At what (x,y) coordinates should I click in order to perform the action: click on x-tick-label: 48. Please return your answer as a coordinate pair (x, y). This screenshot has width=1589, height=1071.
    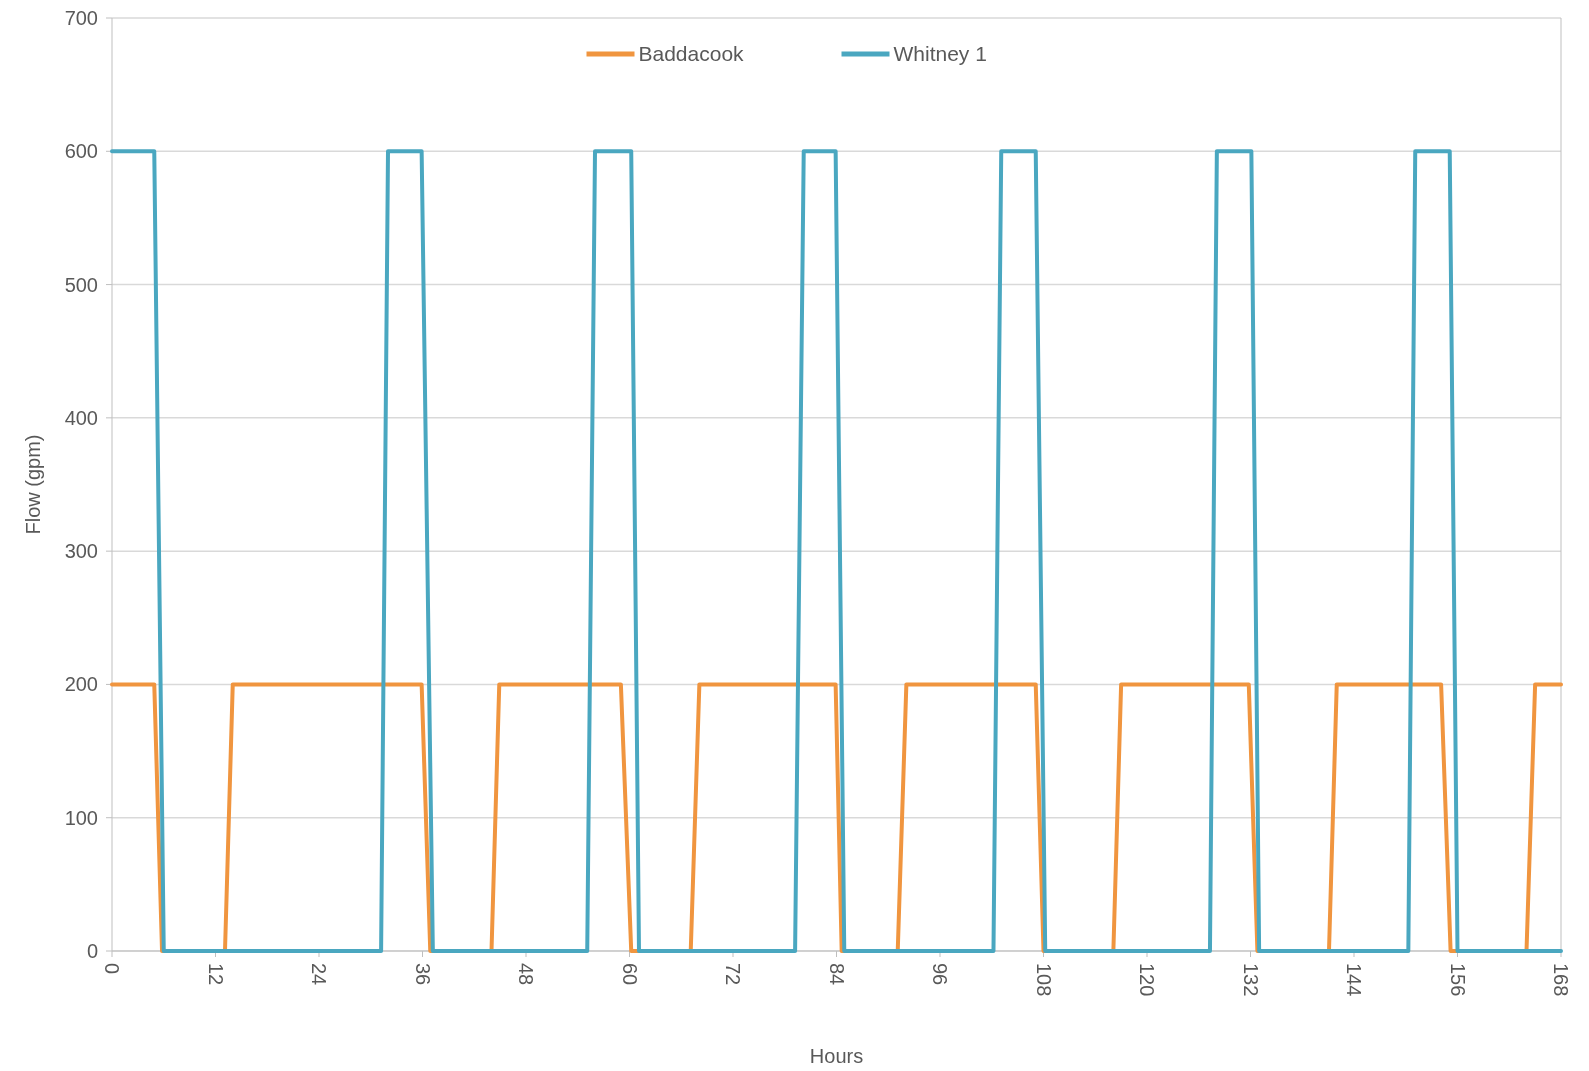
    Looking at the image, I should click on (526, 974).